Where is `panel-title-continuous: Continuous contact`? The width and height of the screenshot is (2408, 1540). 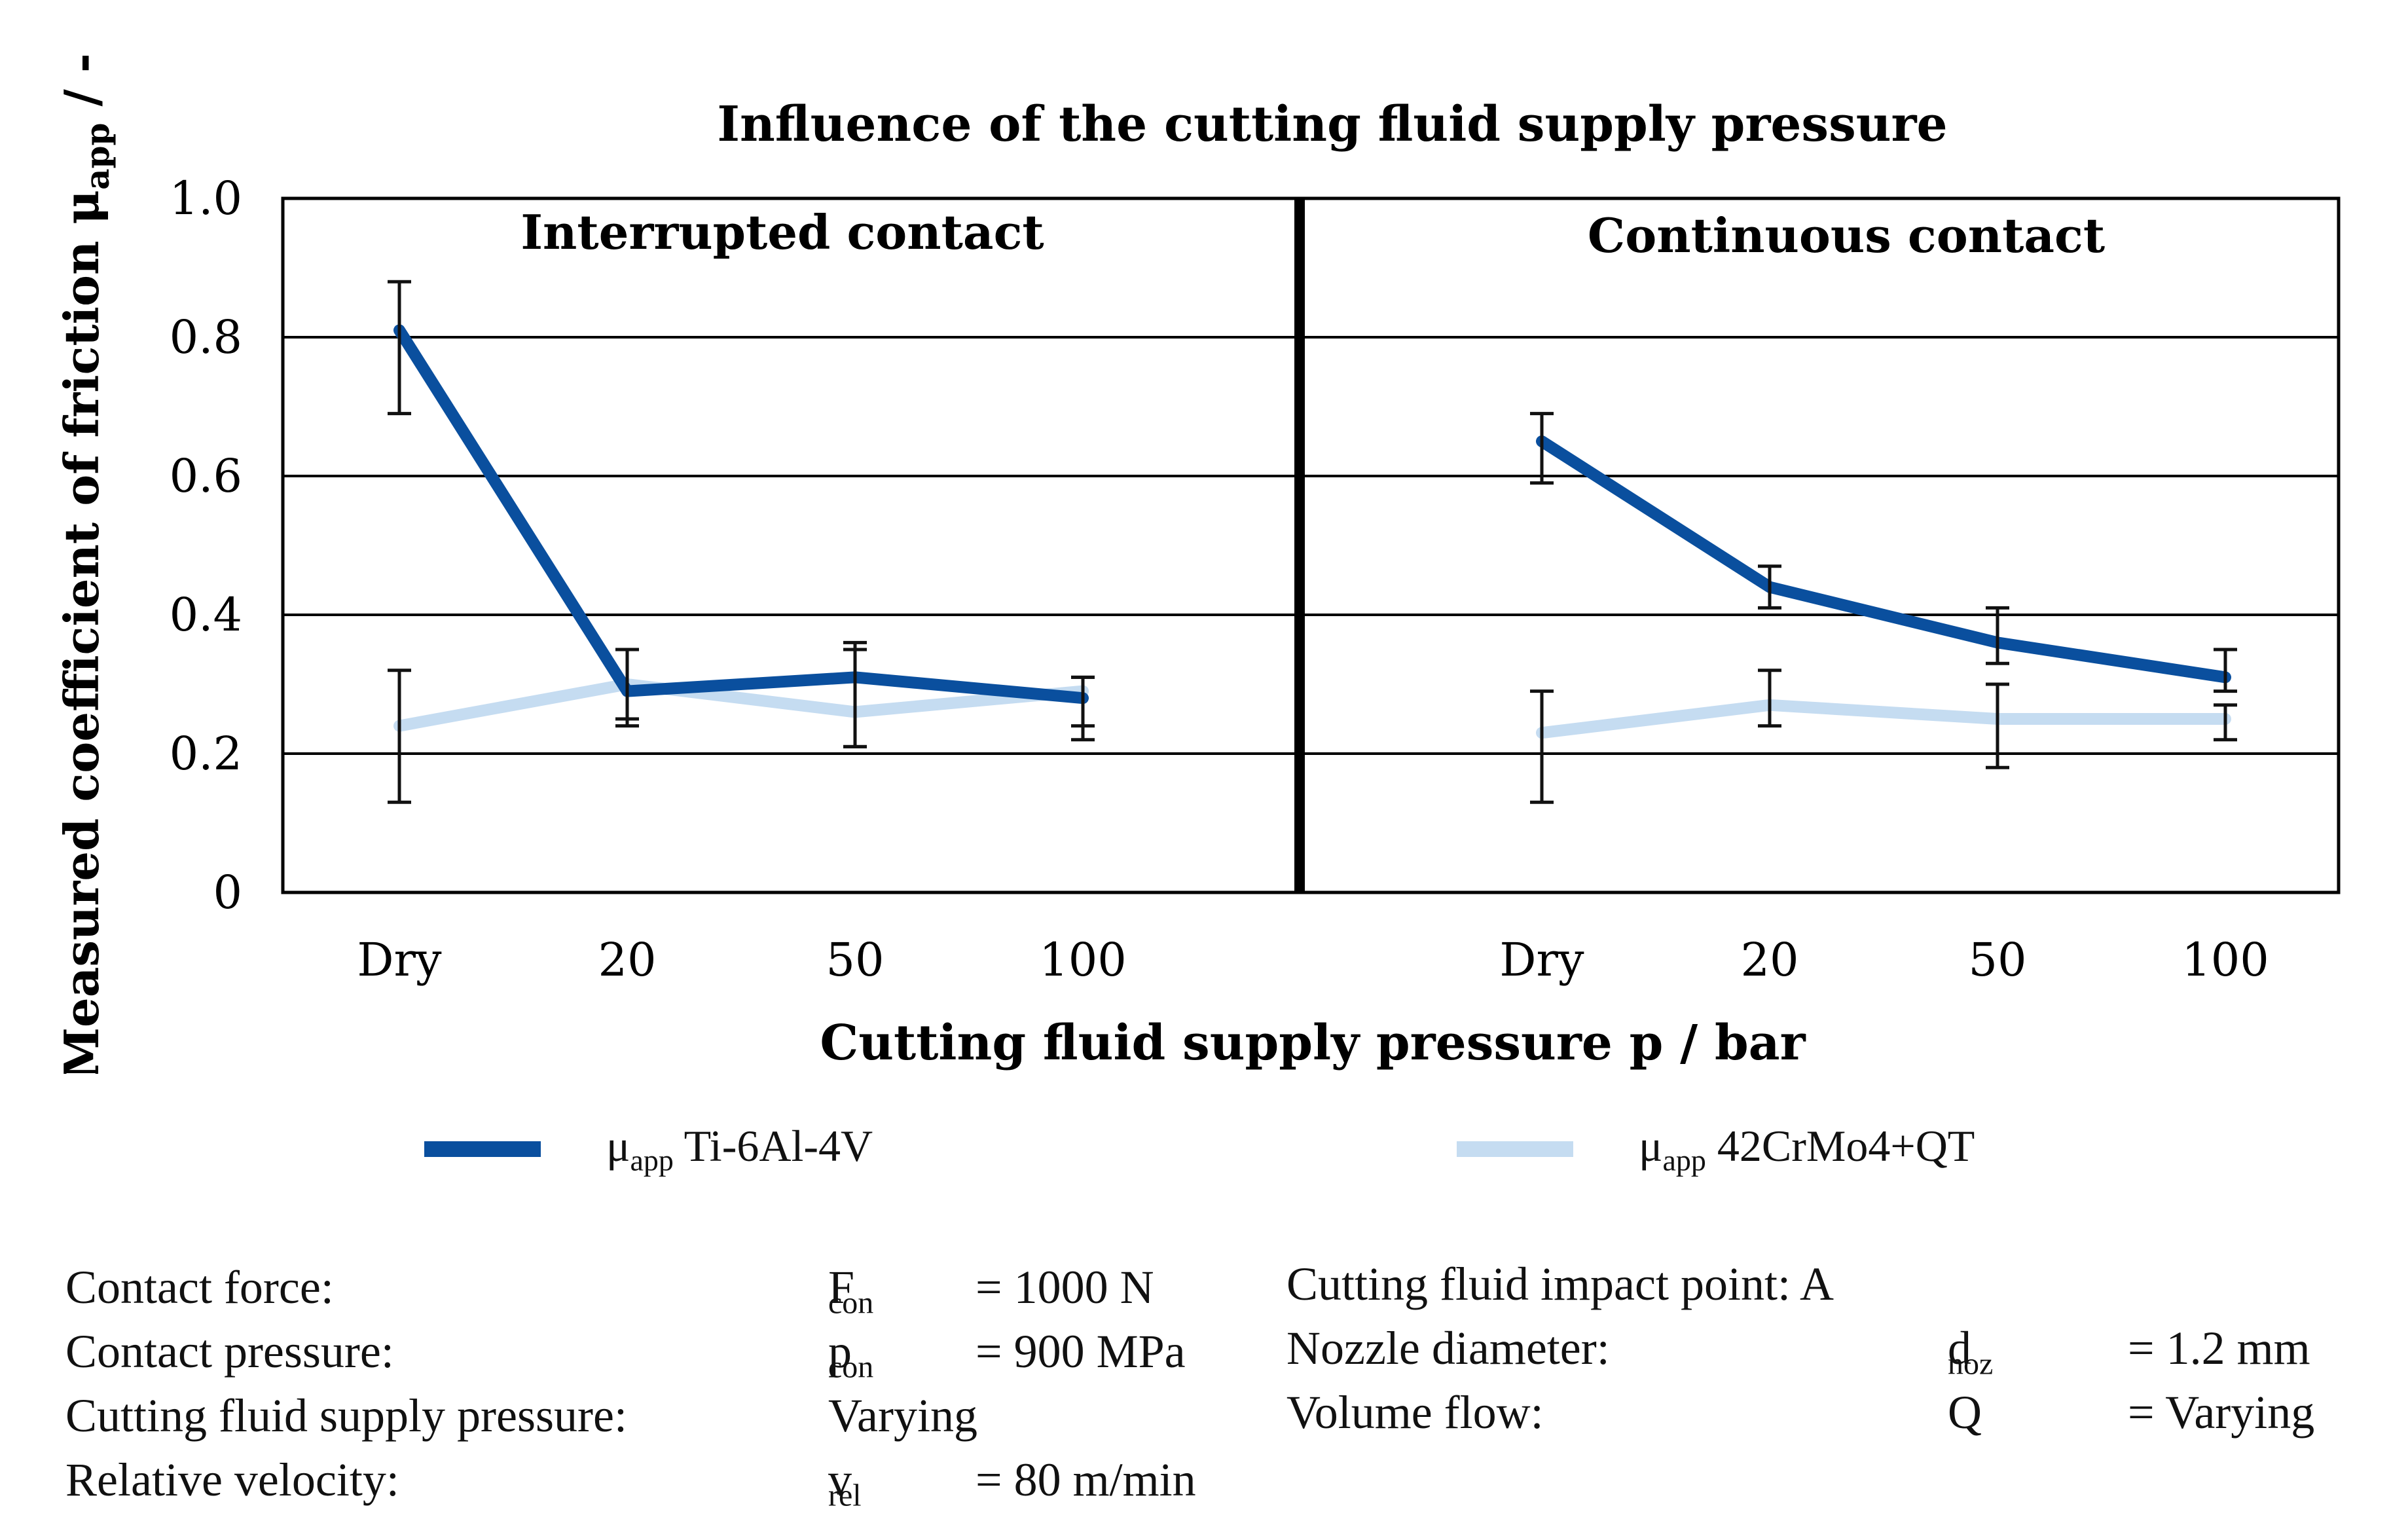 panel-title-continuous: Continuous contact is located at coordinates (1846, 235).